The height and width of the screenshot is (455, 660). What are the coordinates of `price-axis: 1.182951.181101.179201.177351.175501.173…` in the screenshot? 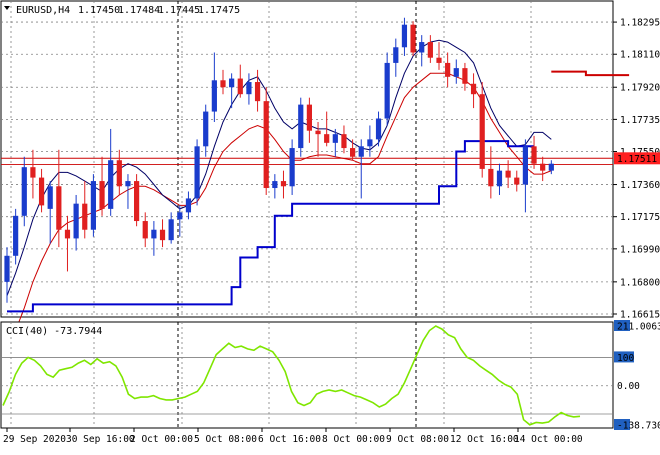 It's located at (636, 169).